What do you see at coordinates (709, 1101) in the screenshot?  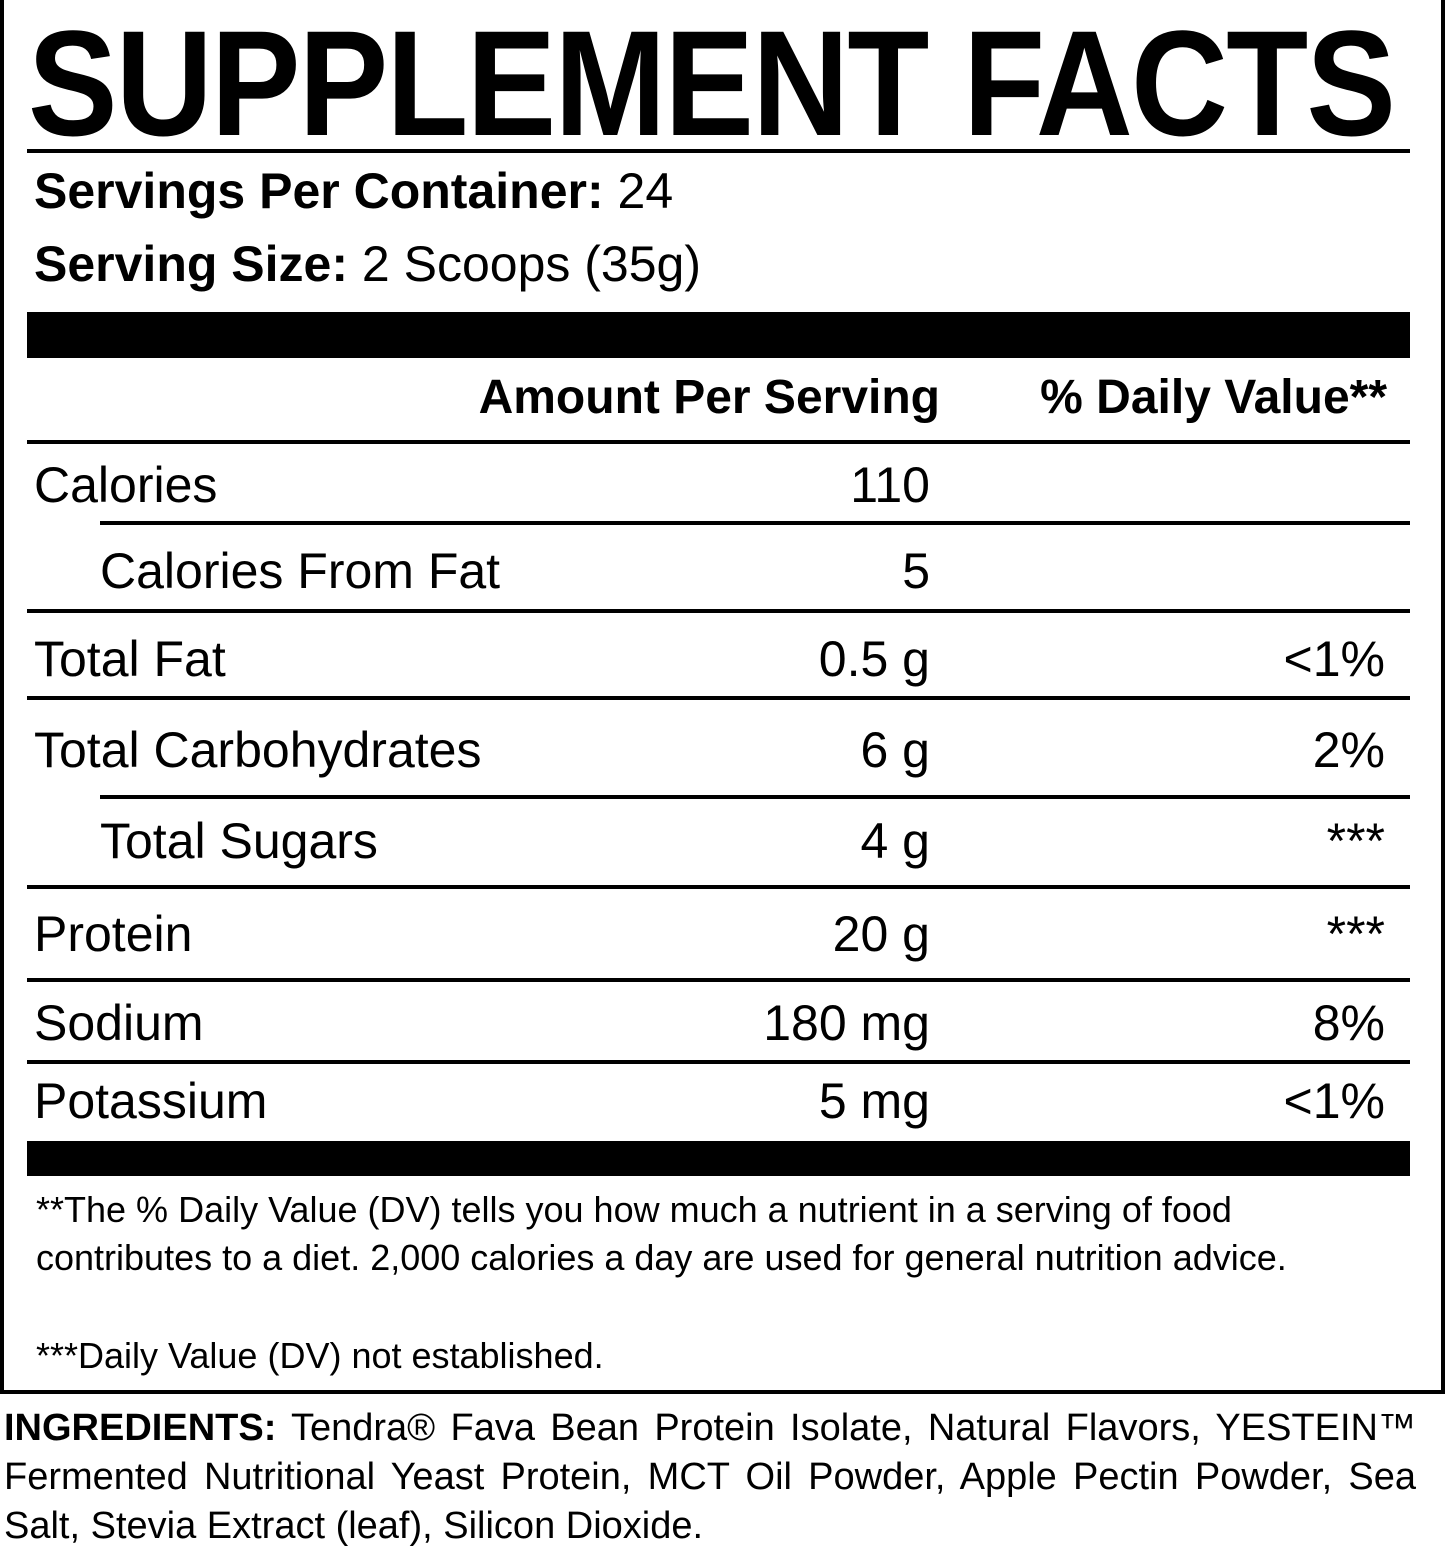 I see `nutrient-row-potassium: Potassium 5 mg <1%` at bounding box center [709, 1101].